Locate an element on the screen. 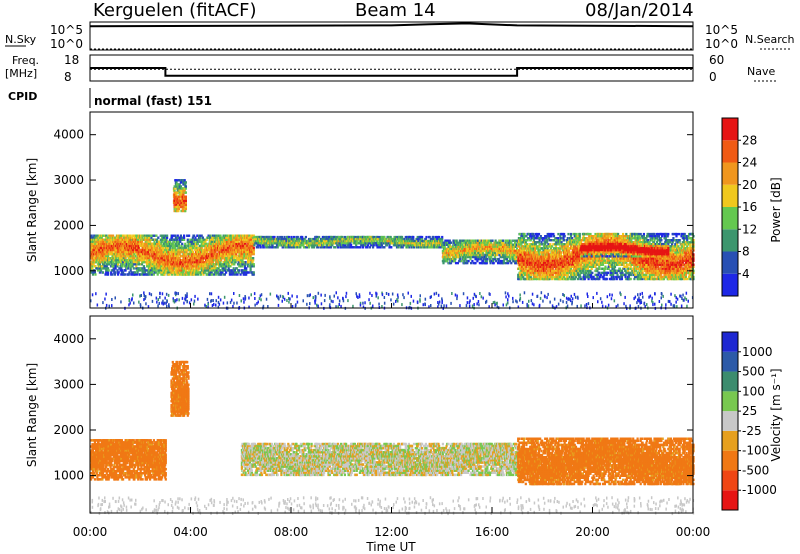 The height and width of the screenshot is (554, 800). nsky-tick-top: 10^5 is located at coordinates (66, 30).